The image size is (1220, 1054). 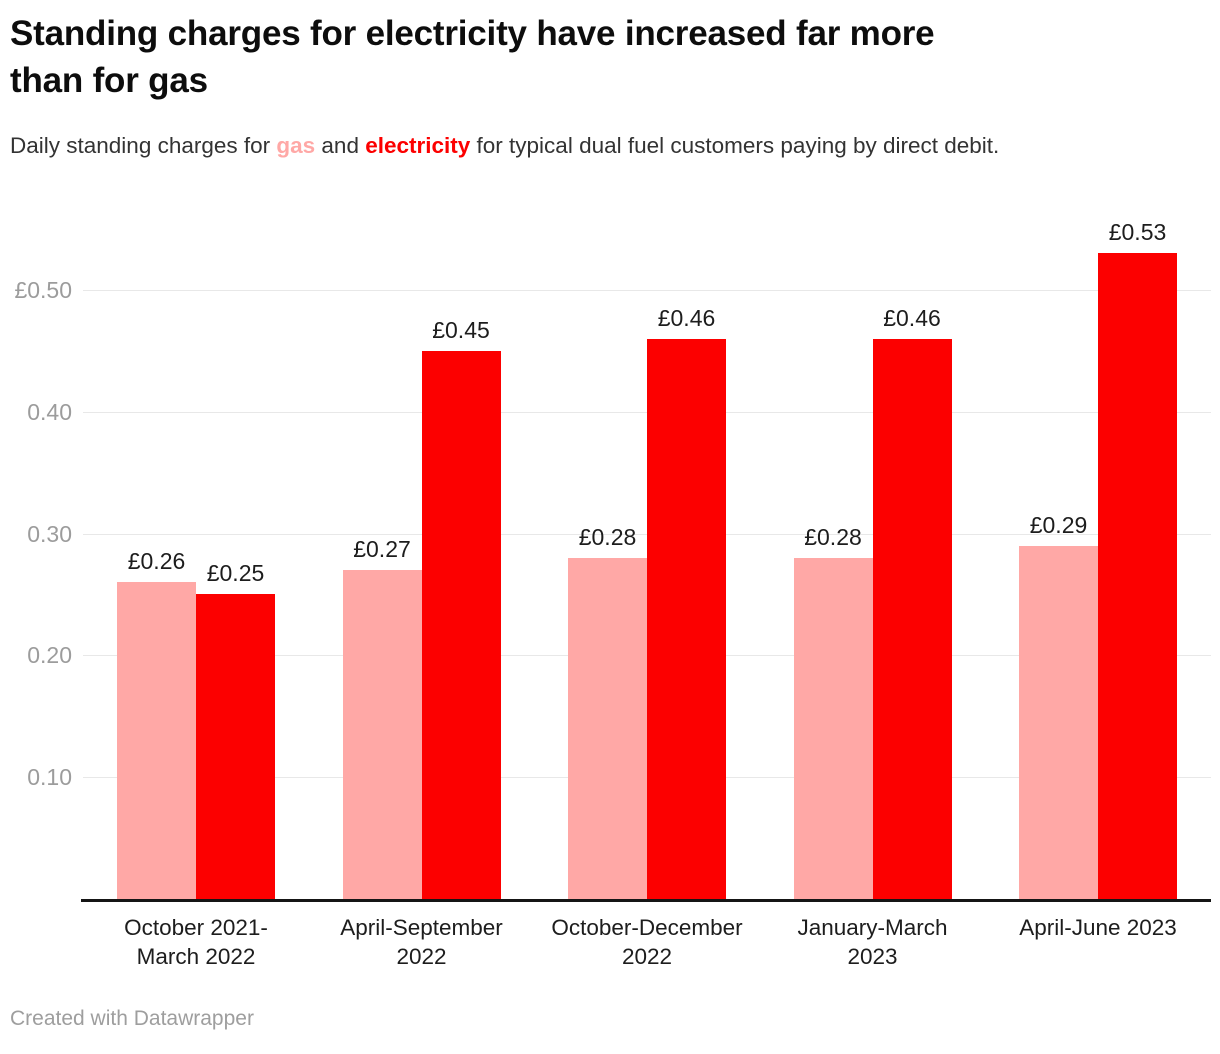 What do you see at coordinates (646, 900) in the screenshot?
I see `x-axis-line` at bounding box center [646, 900].